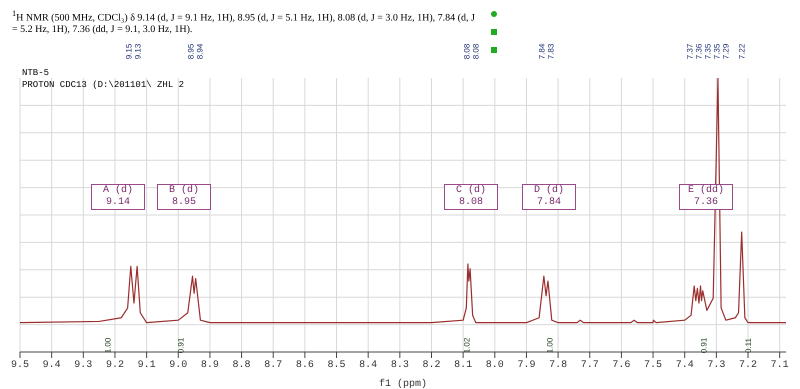 This screenshot has height=389, width=800. What do you see at coordinates (191, 51) in the screenshot?
I see `text: 8.95` at bounding box center [191, 51].